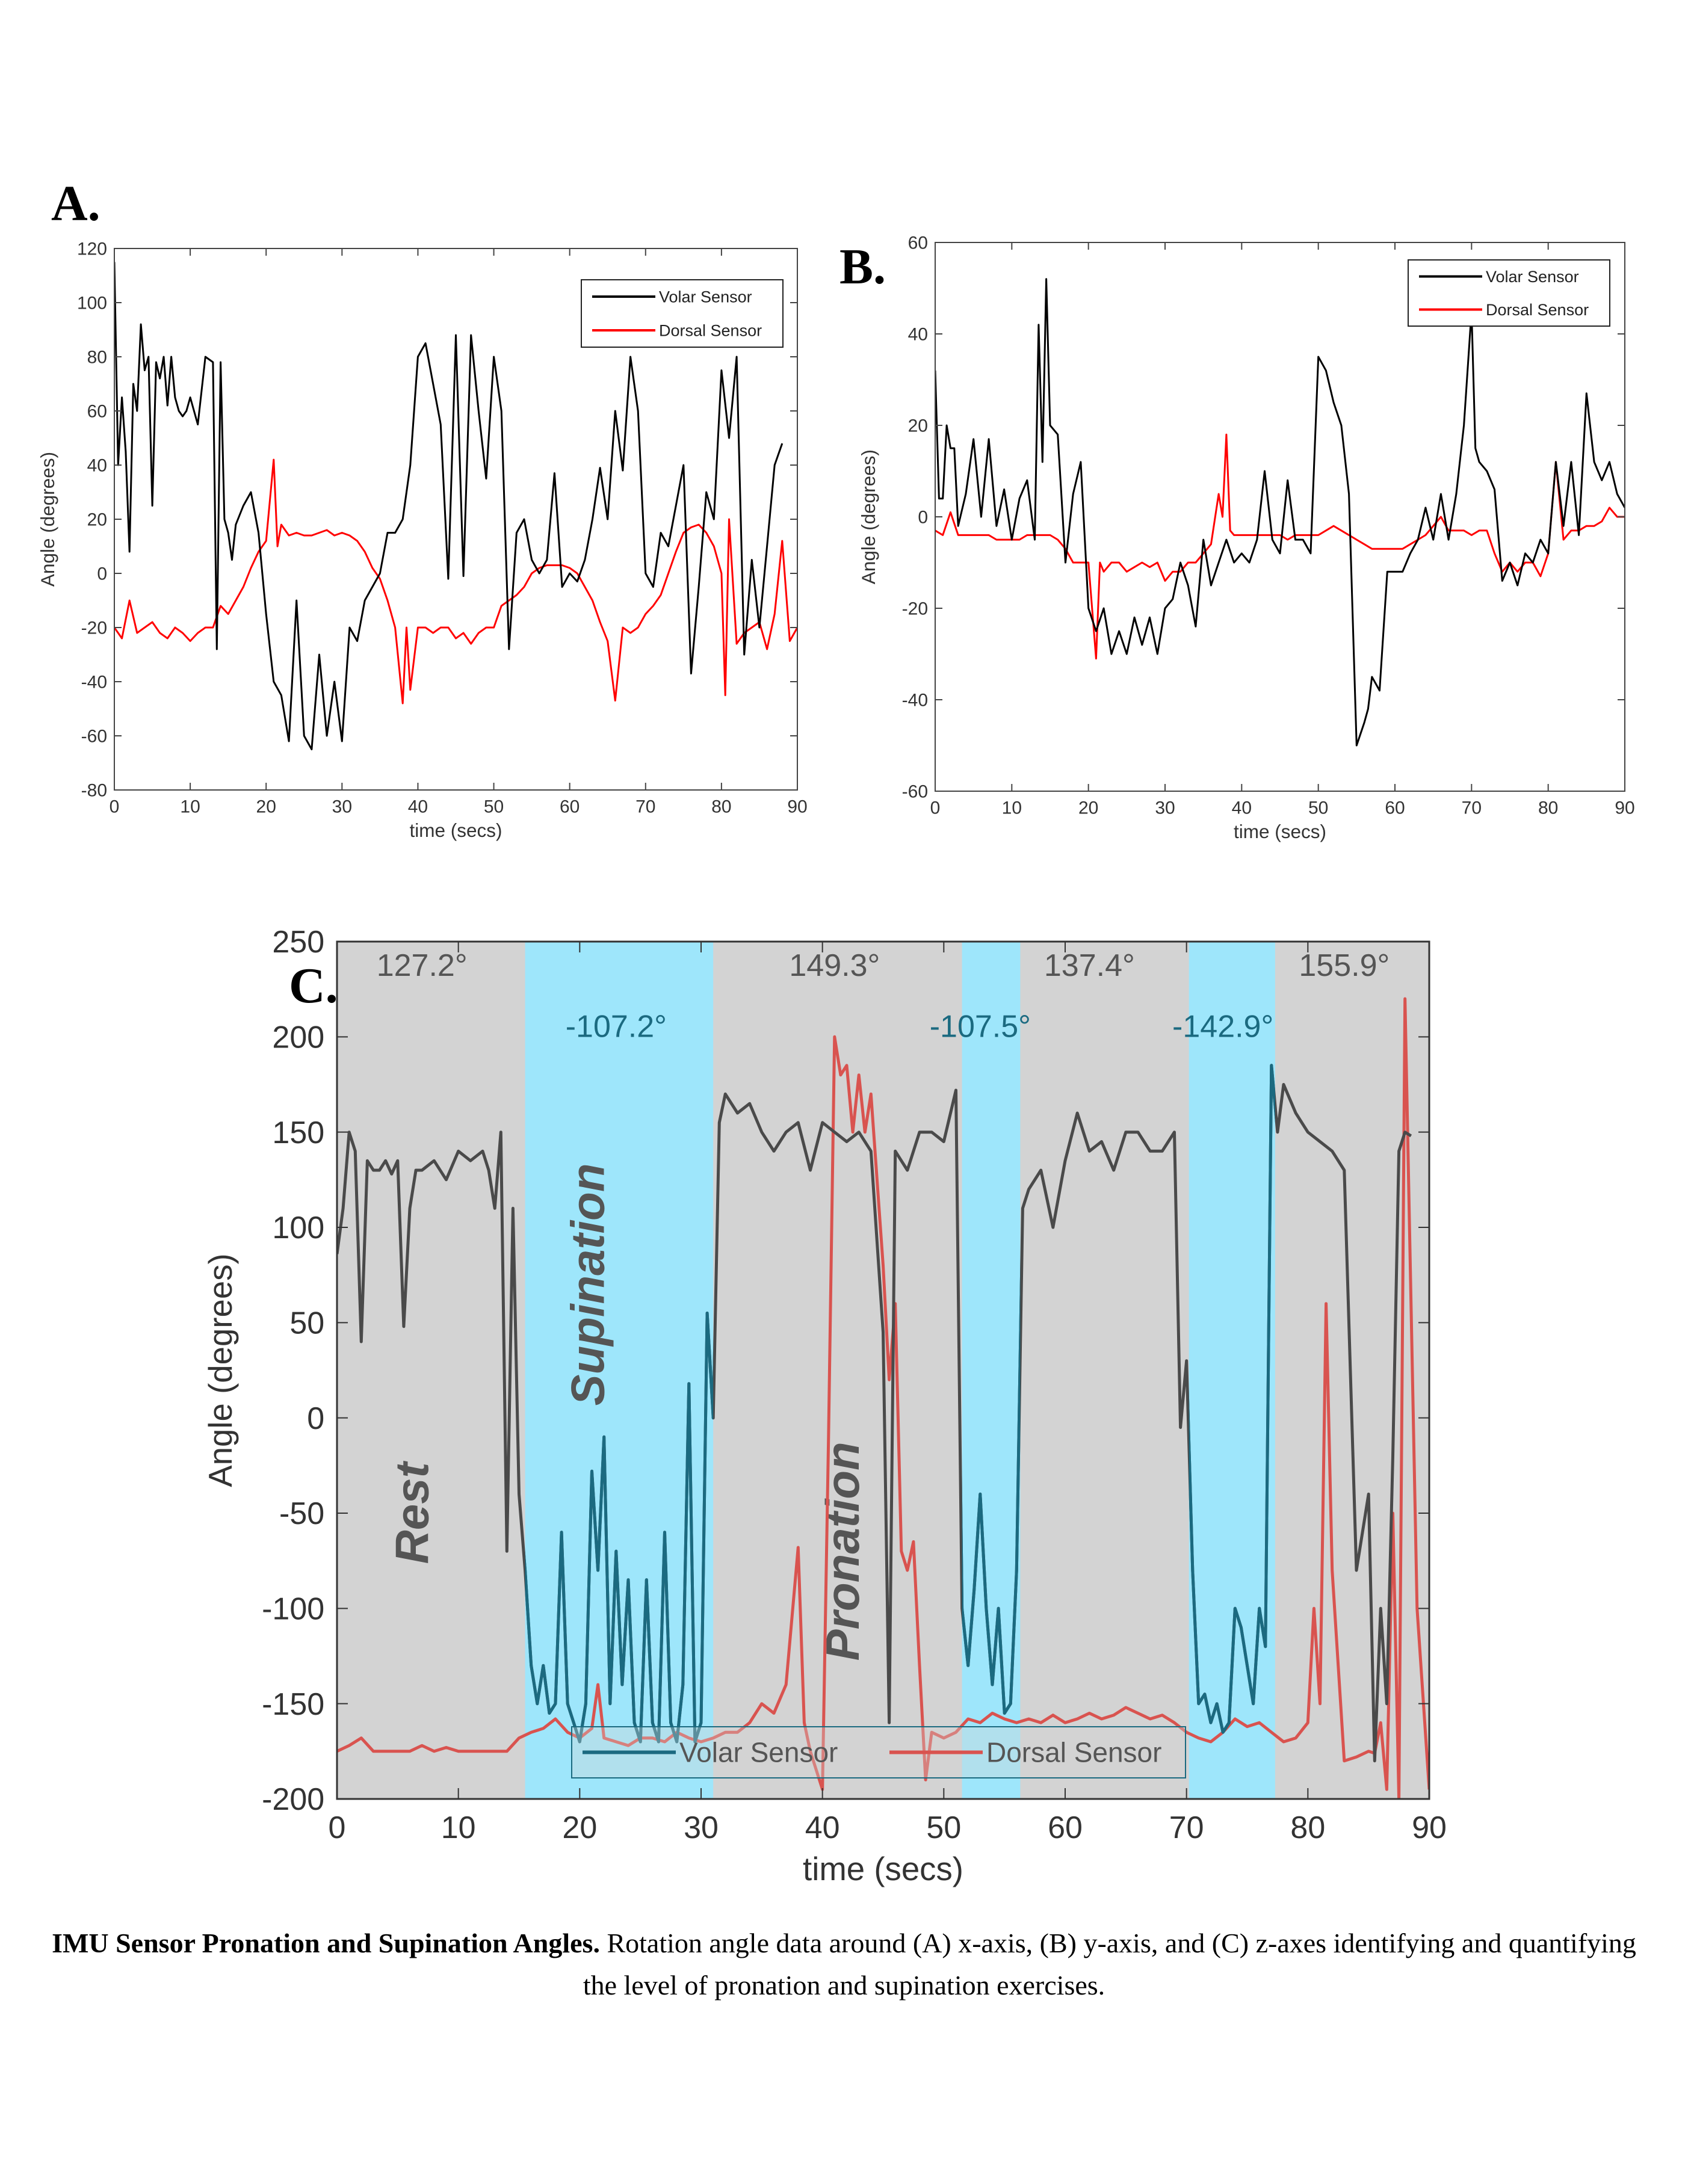  What do you see at coordinates (980, 1027) in the screenshot?
I see `angle-annotation: -107.5°` at bounding box center [980, 1027].